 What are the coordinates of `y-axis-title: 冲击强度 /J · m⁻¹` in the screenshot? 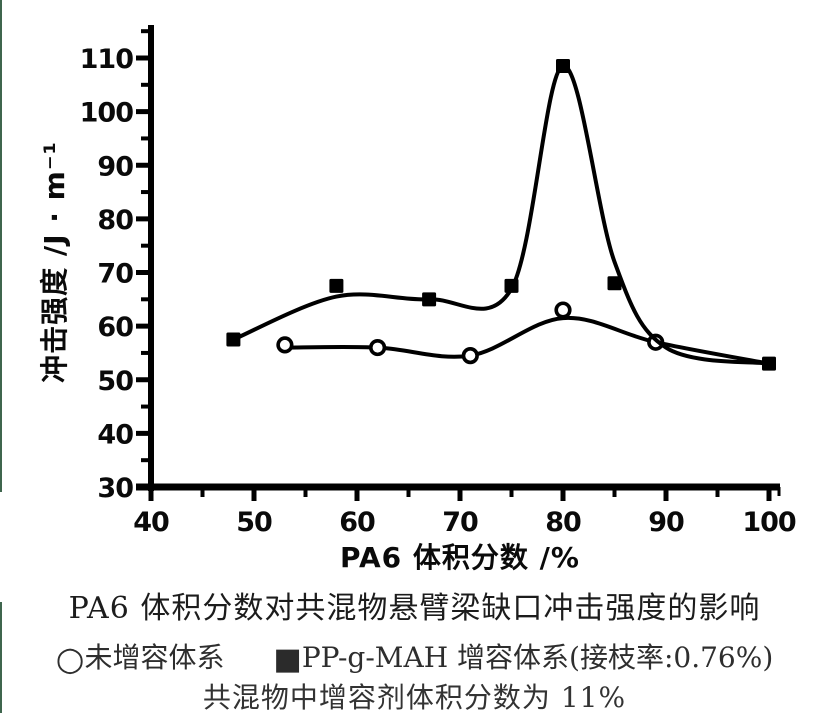 It's located at (54, 262).